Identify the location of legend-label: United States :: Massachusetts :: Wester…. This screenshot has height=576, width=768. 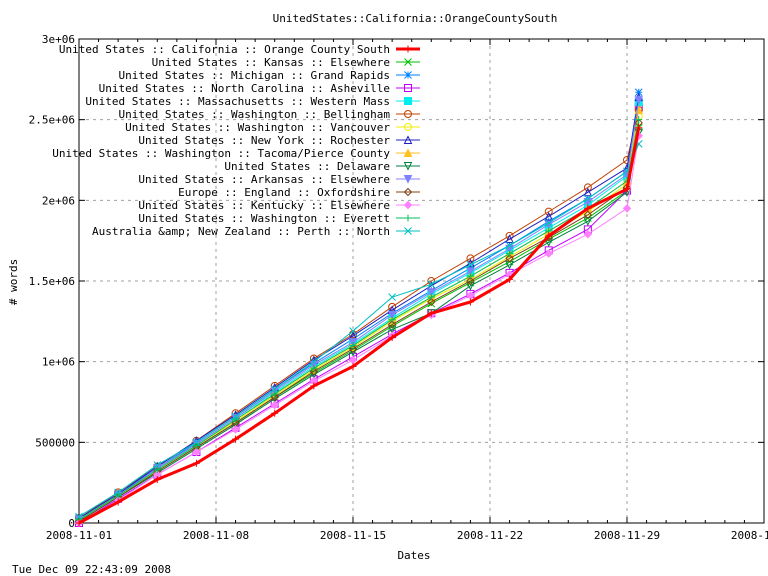
(237, 101).